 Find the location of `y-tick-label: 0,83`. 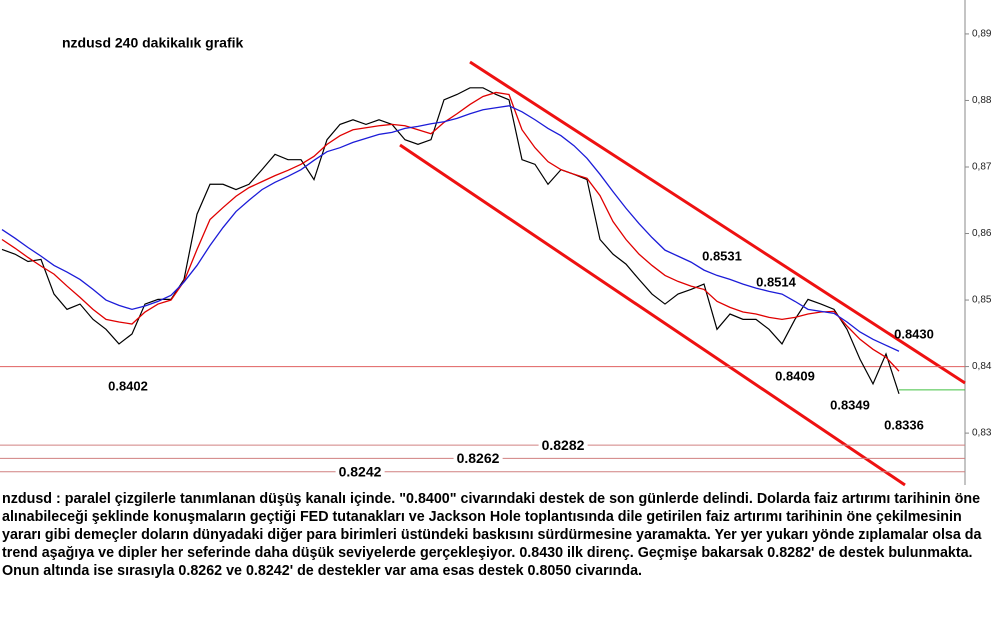

y-tick-label: 0,83 is located at coordinates (982, 433).